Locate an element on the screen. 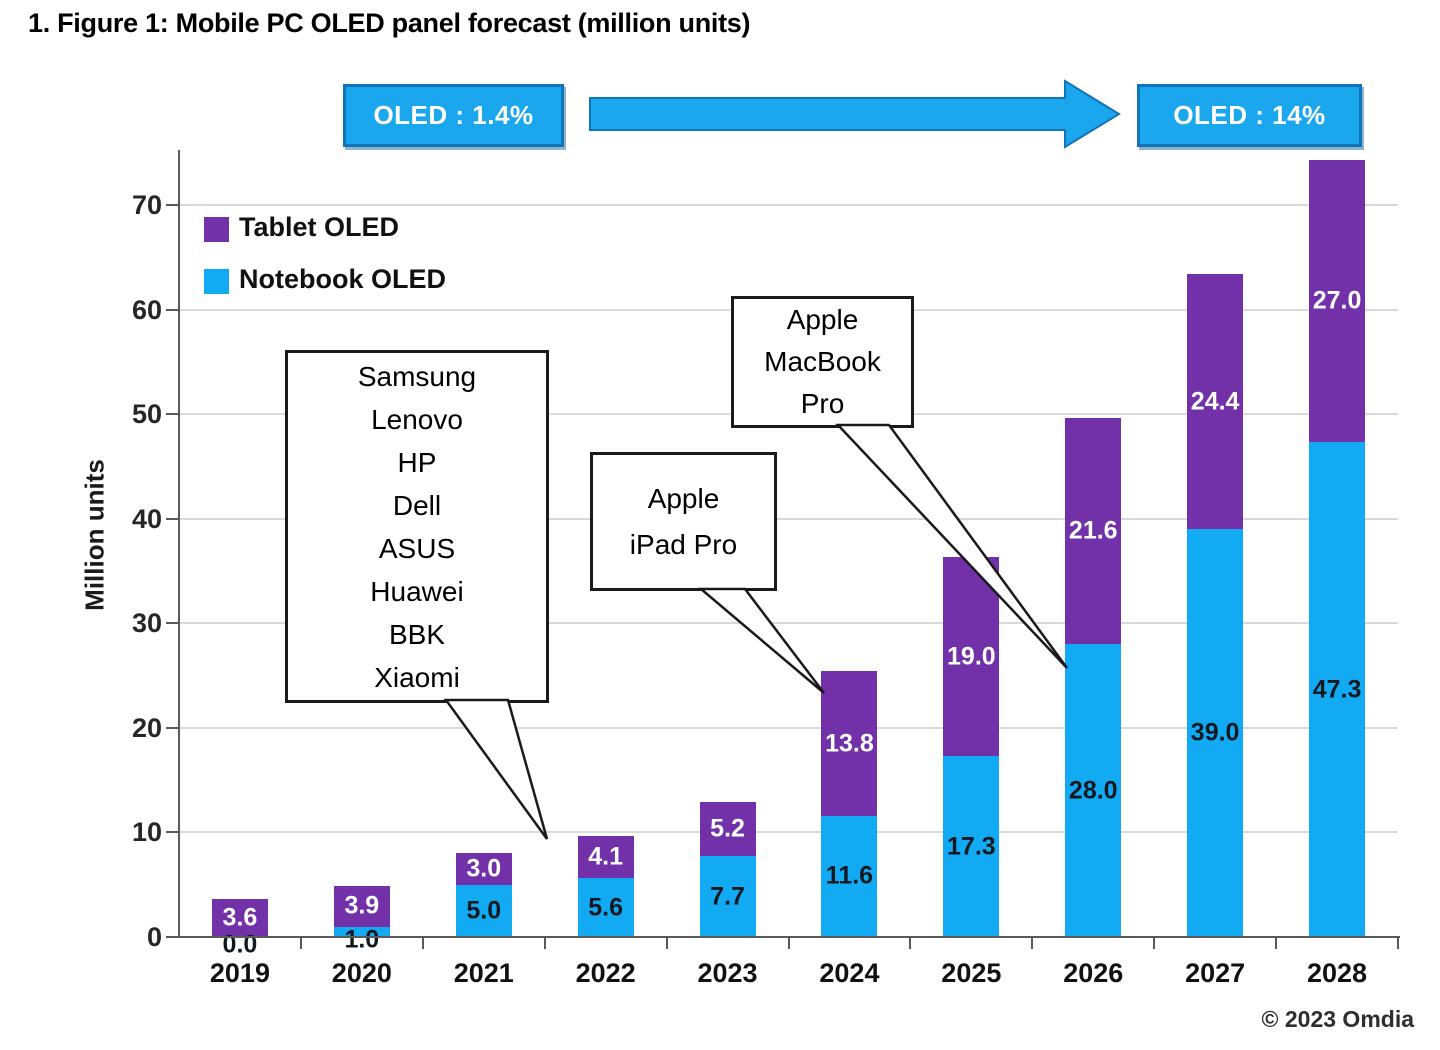 The width and height of the screenshot is (1440, 1050). callout-line: MacBook is located at coordinates (822, 361).